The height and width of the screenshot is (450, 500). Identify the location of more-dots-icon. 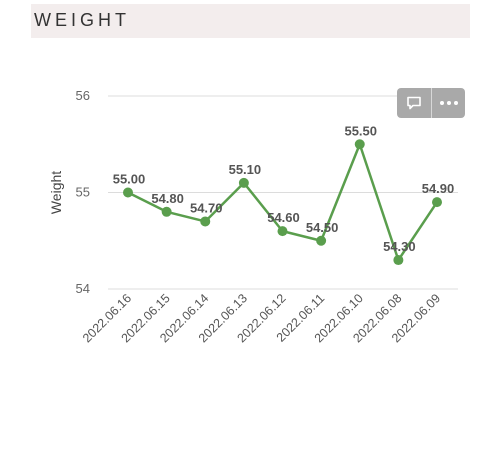
(449, 103).